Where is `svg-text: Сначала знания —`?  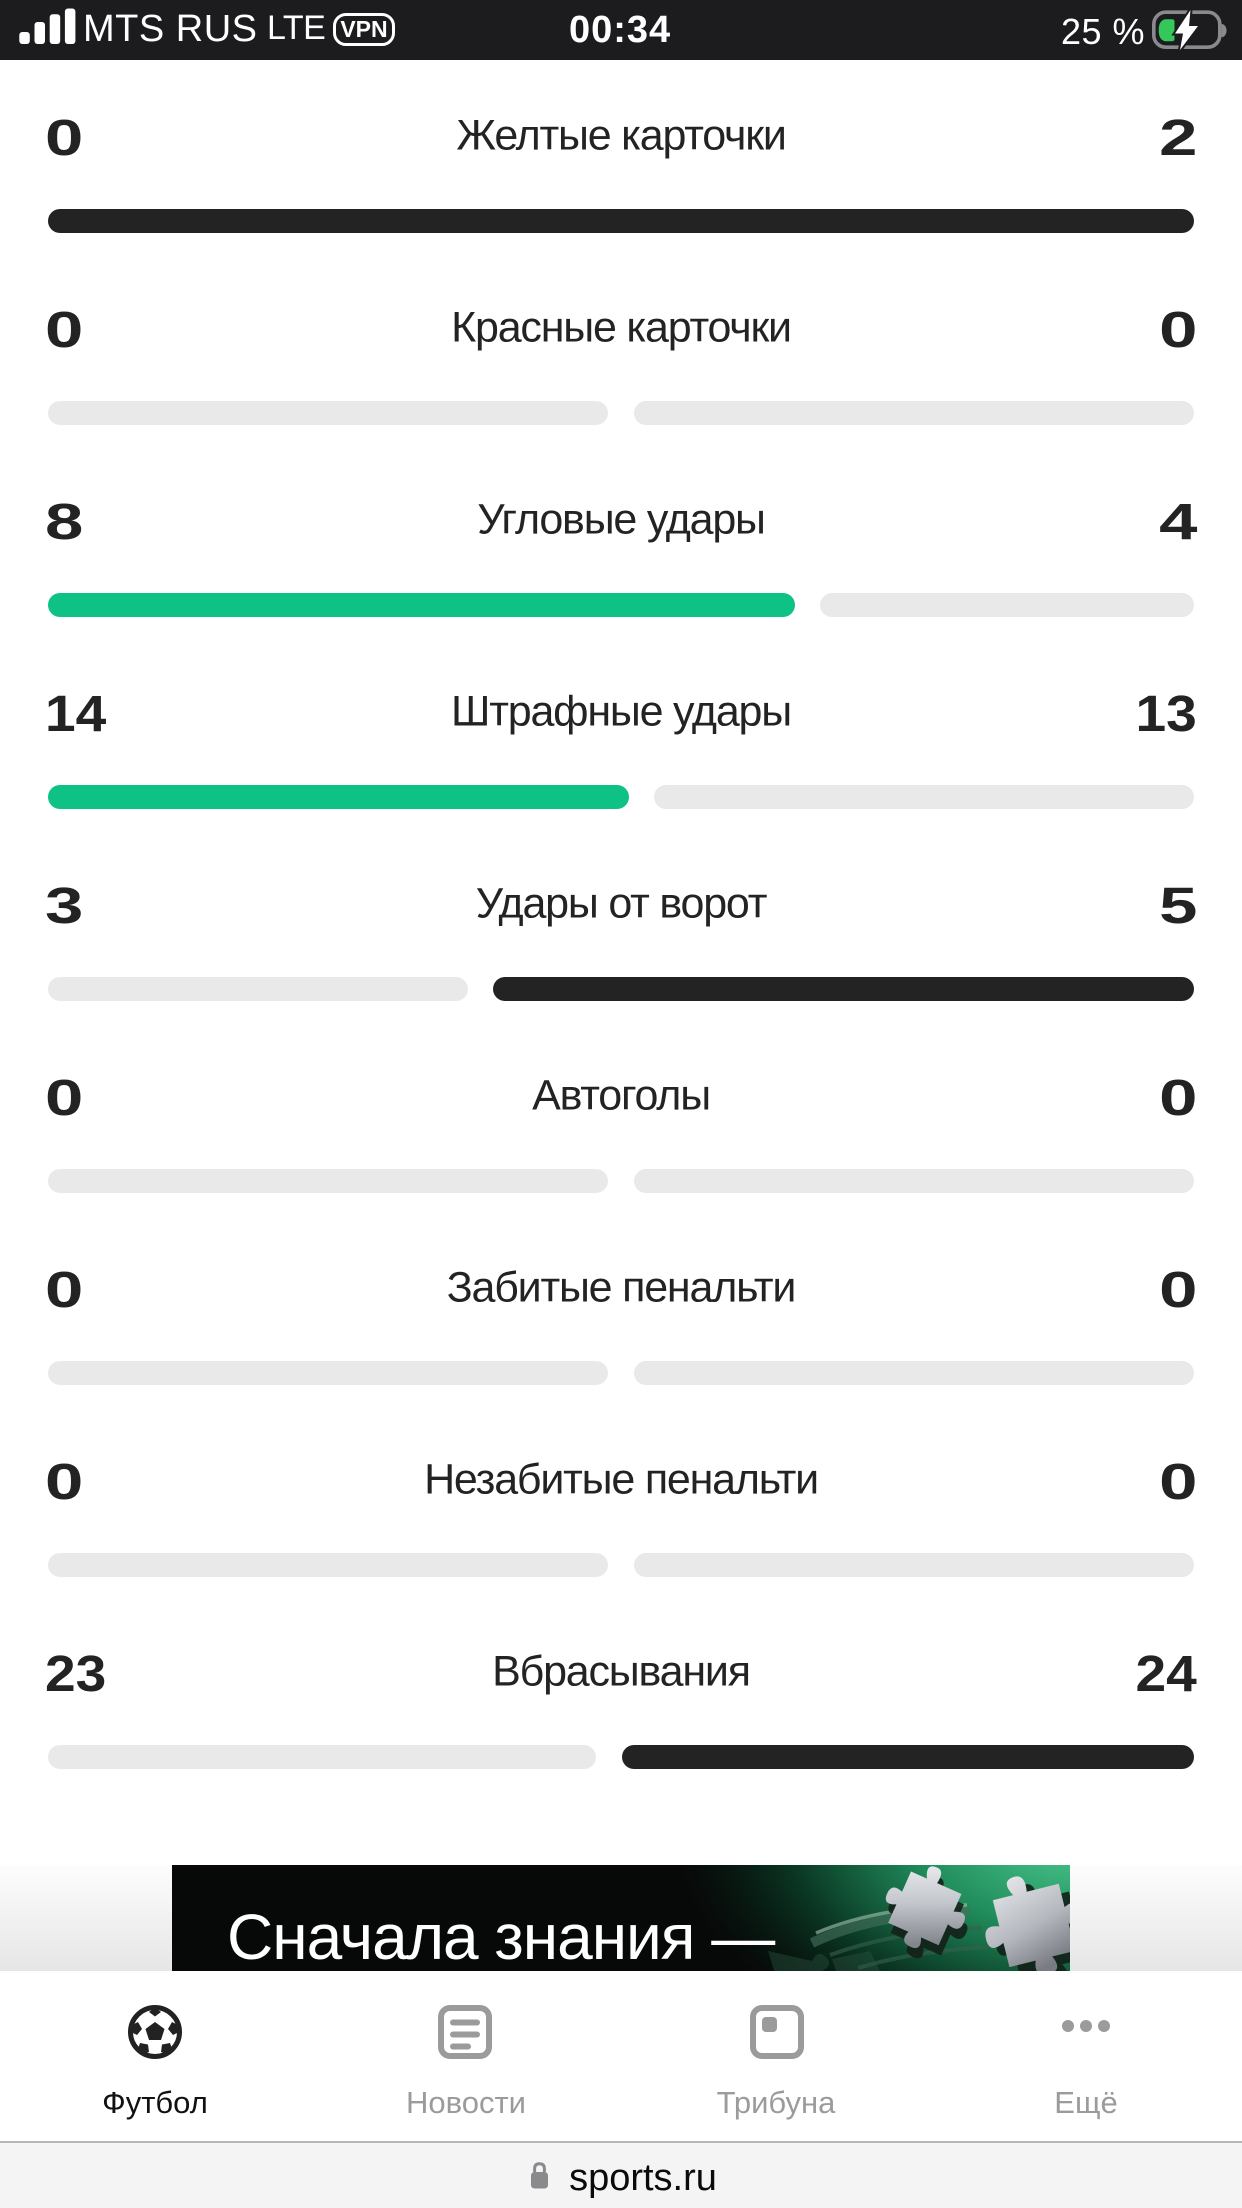 svg-text: Сначала знания — is located at coordinates (501, 1936).